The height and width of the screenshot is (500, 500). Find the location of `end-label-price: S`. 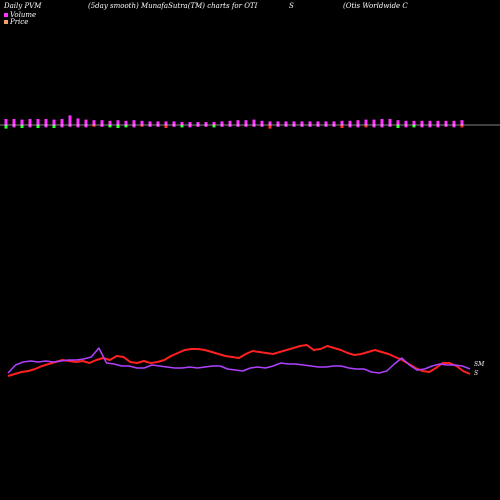

end-label-price: S is located at coordinates (476, 373).